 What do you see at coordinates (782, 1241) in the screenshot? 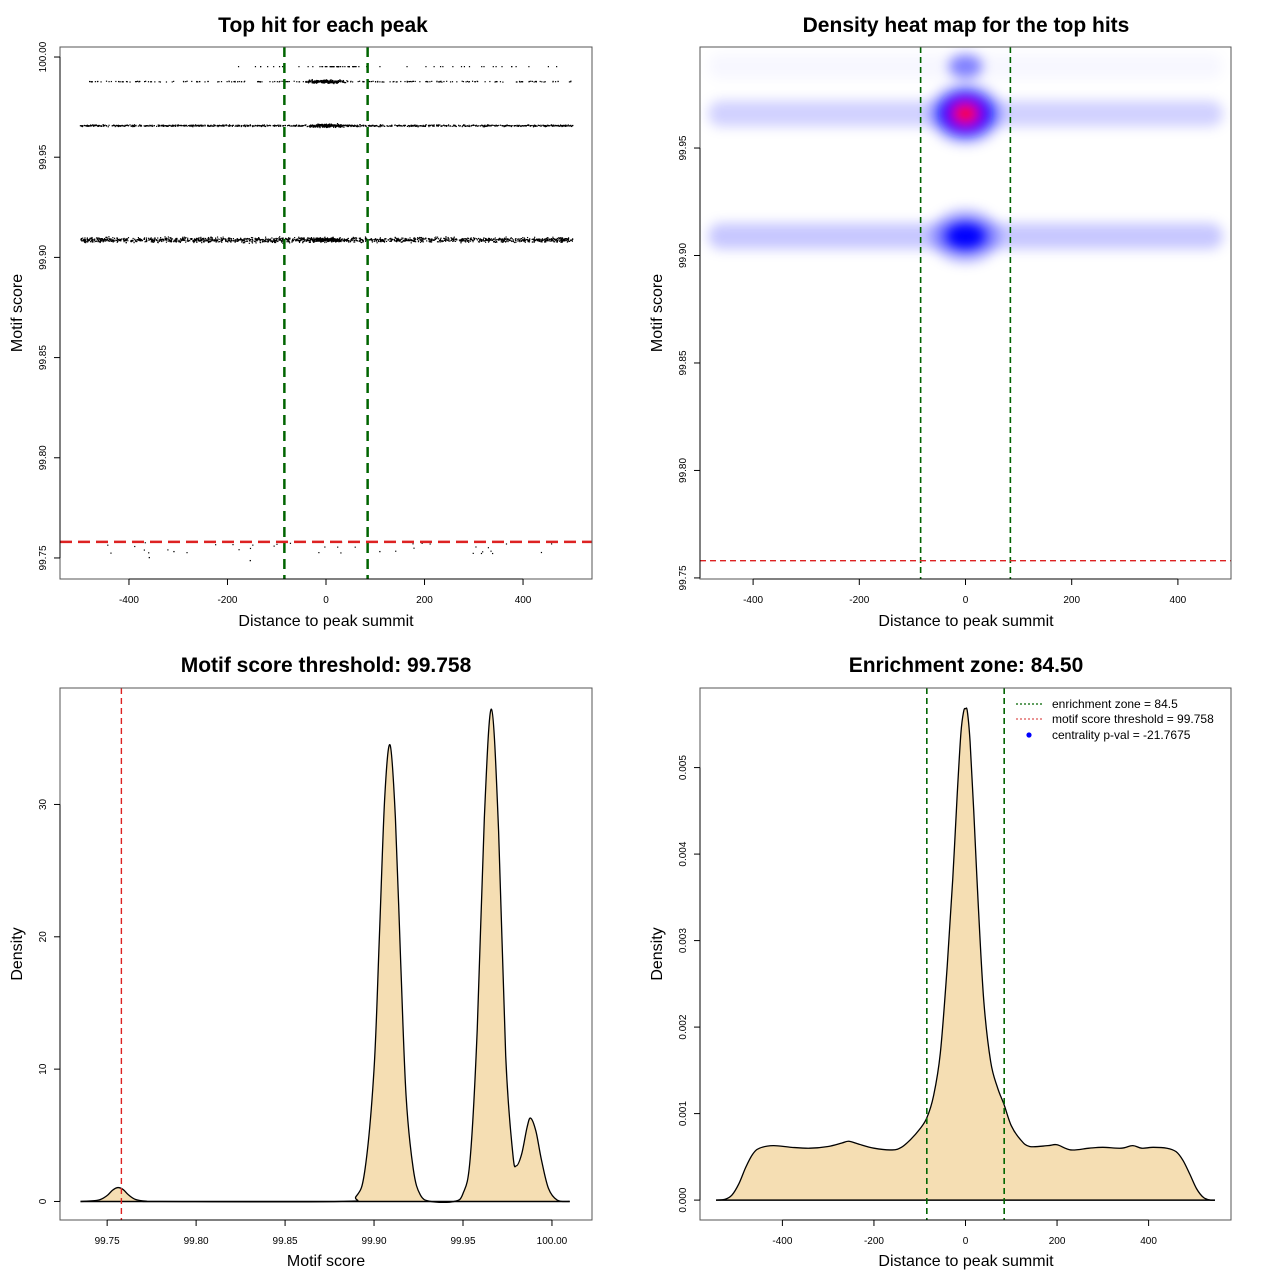
I see `x-tick-label: -400` at bounding box center [782, 1241].